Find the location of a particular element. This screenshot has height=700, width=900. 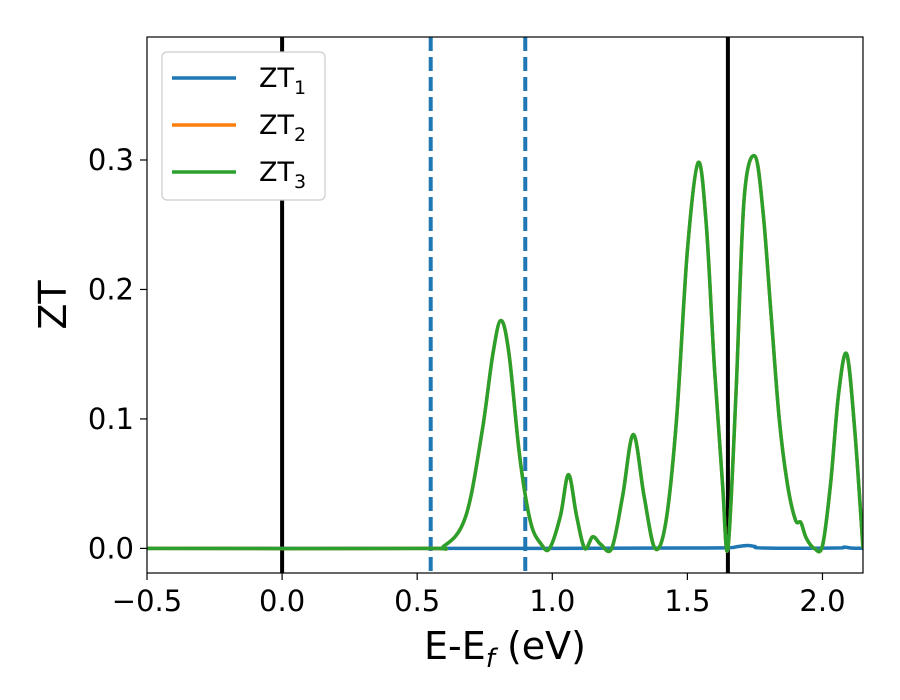

legend-box is located at coordinates (243, 126).